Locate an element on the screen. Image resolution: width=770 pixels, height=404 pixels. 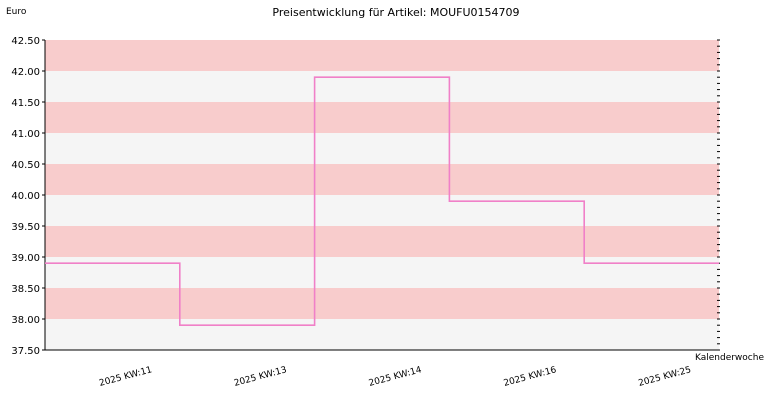
y-tick-label: 40.00 is located at coordinates (25, 196).